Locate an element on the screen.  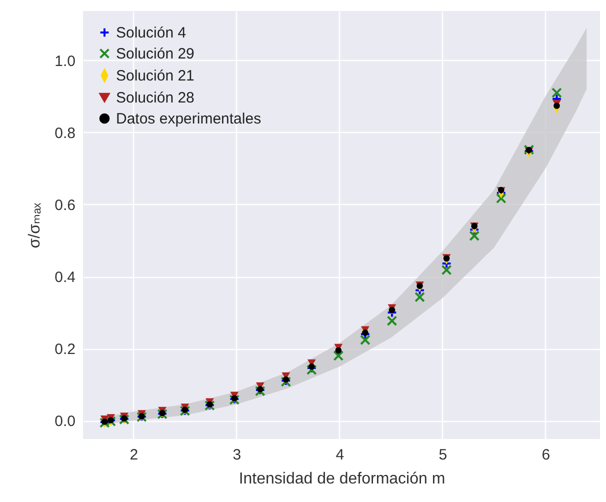
x-tick-label: 4 is located at coordinates (340, 455).